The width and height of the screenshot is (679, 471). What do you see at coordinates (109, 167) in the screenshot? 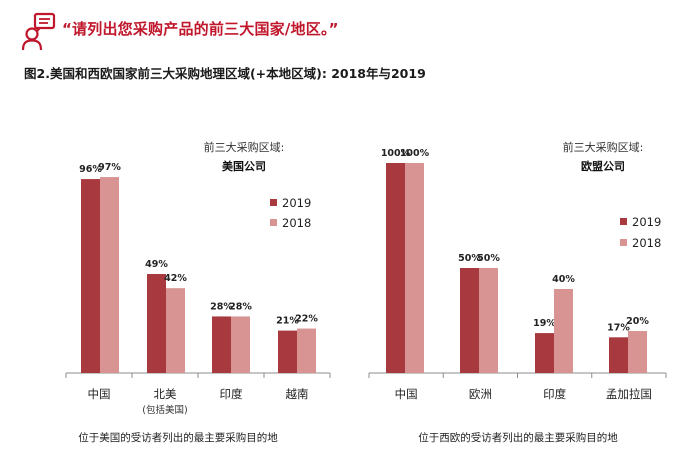
I see `data-label-2018: 97%` at bounding box center [109, 167].